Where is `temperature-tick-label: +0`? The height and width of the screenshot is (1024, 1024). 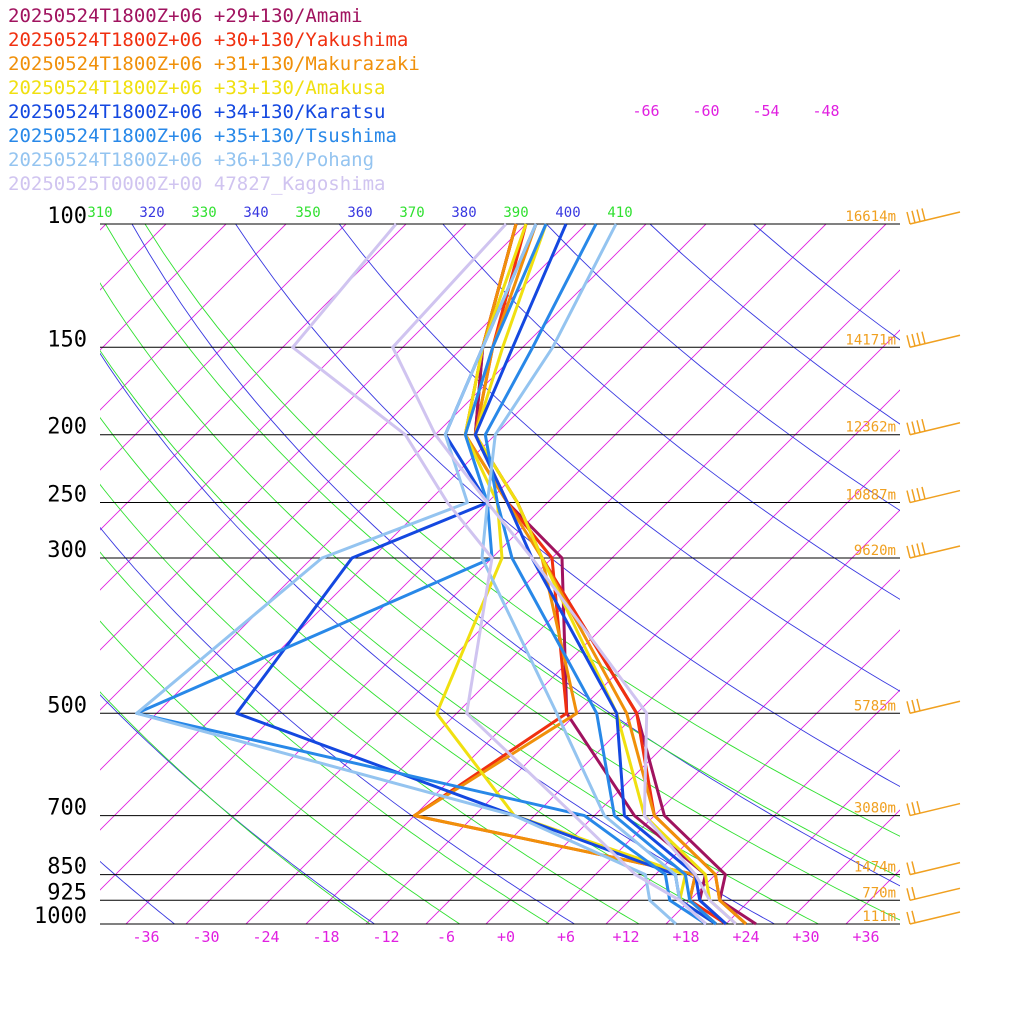 temperature-tick-label: +0 is located at coordinates (506, 937).